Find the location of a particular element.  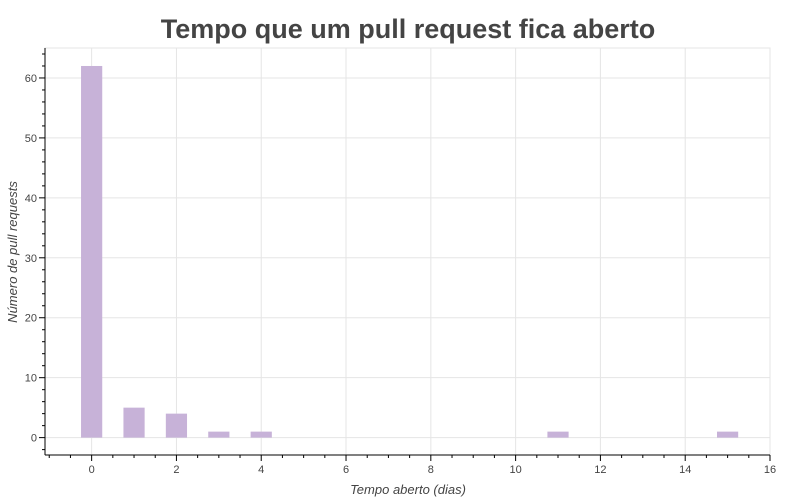

x-tick-label: 10 is located at coordinates (515, 470).